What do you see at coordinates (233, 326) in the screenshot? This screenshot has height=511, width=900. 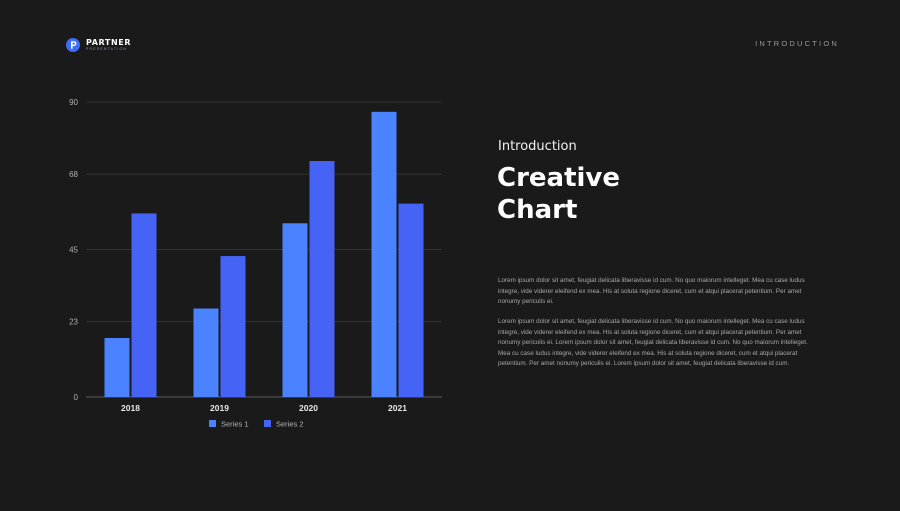 I see `bar-series-2-2019` at bounding box center [233, 326].